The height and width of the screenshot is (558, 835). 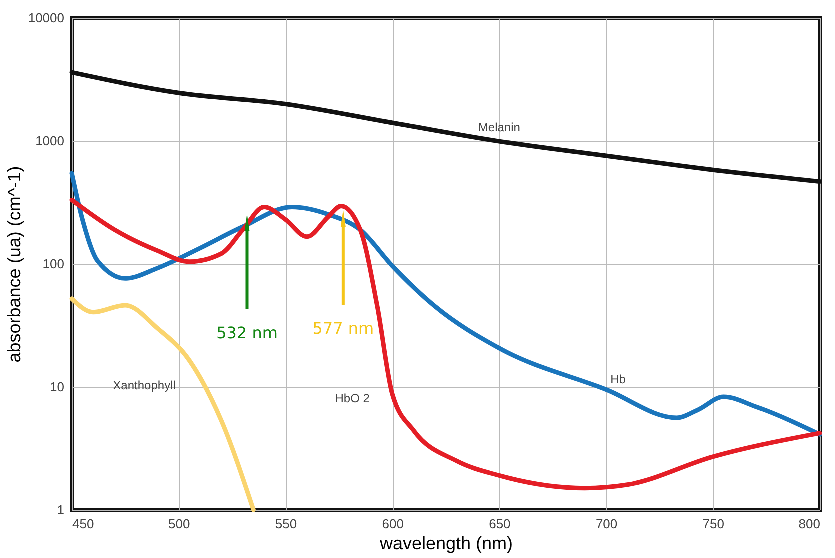 What do you see at coordinates (60, 510) in the screenshot?
I see `y-tick-label: 1` at bounding box center [60, 510].